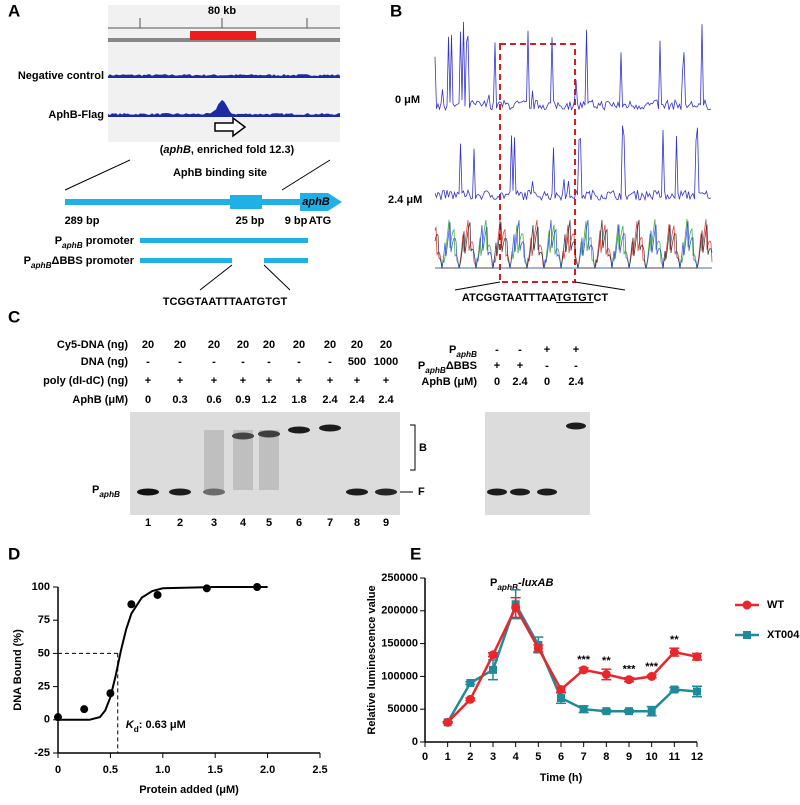  I want to click on y-axis-label: Relative luminescence value, so click(372, 659).